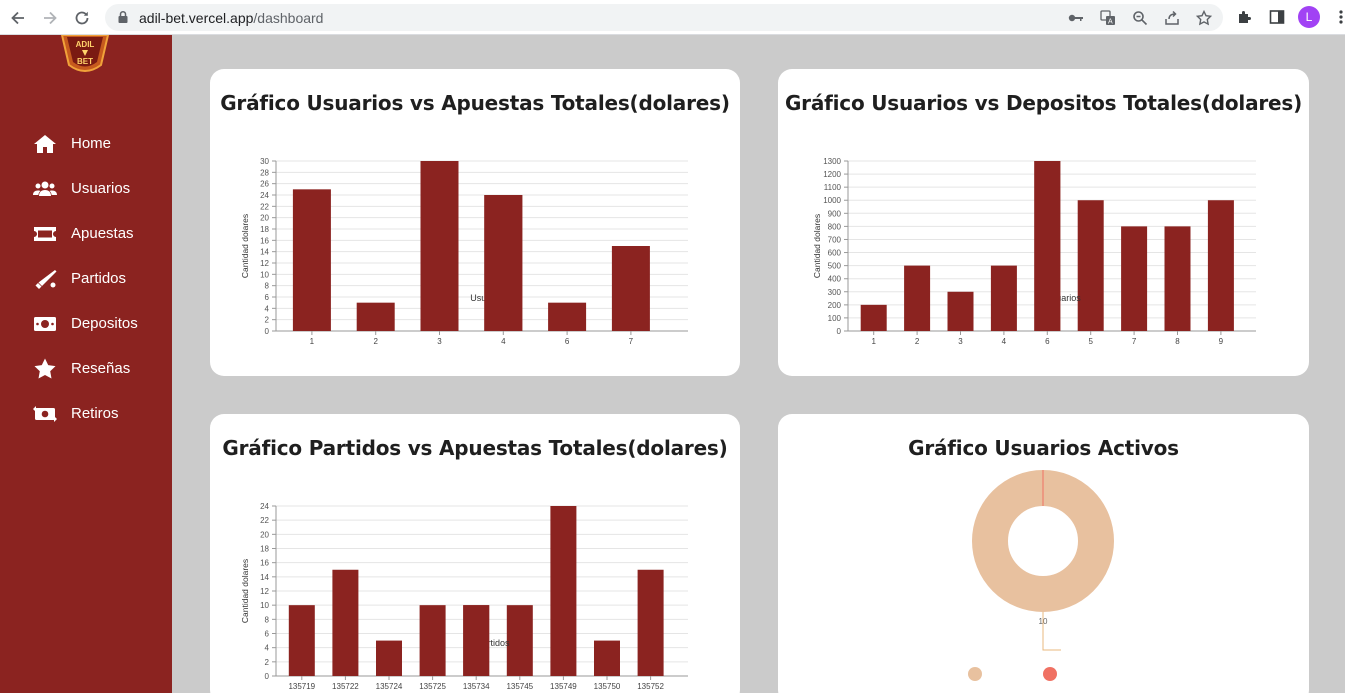 This screenshot has height=693, width=1345. I want to click on extensions-puzzle-icon, so click(1245, 17).